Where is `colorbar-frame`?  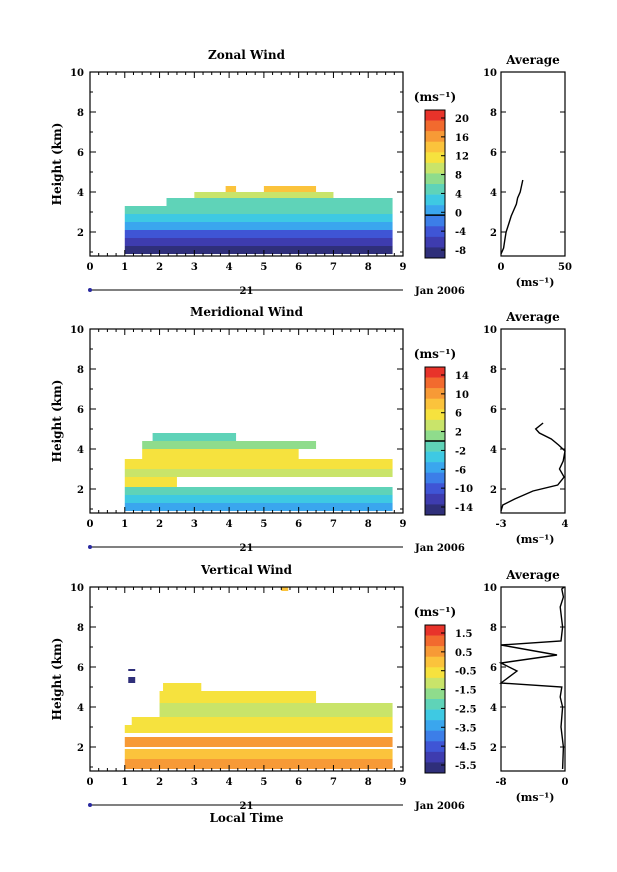 colorbar-frame is located at coordinates (435, 699).